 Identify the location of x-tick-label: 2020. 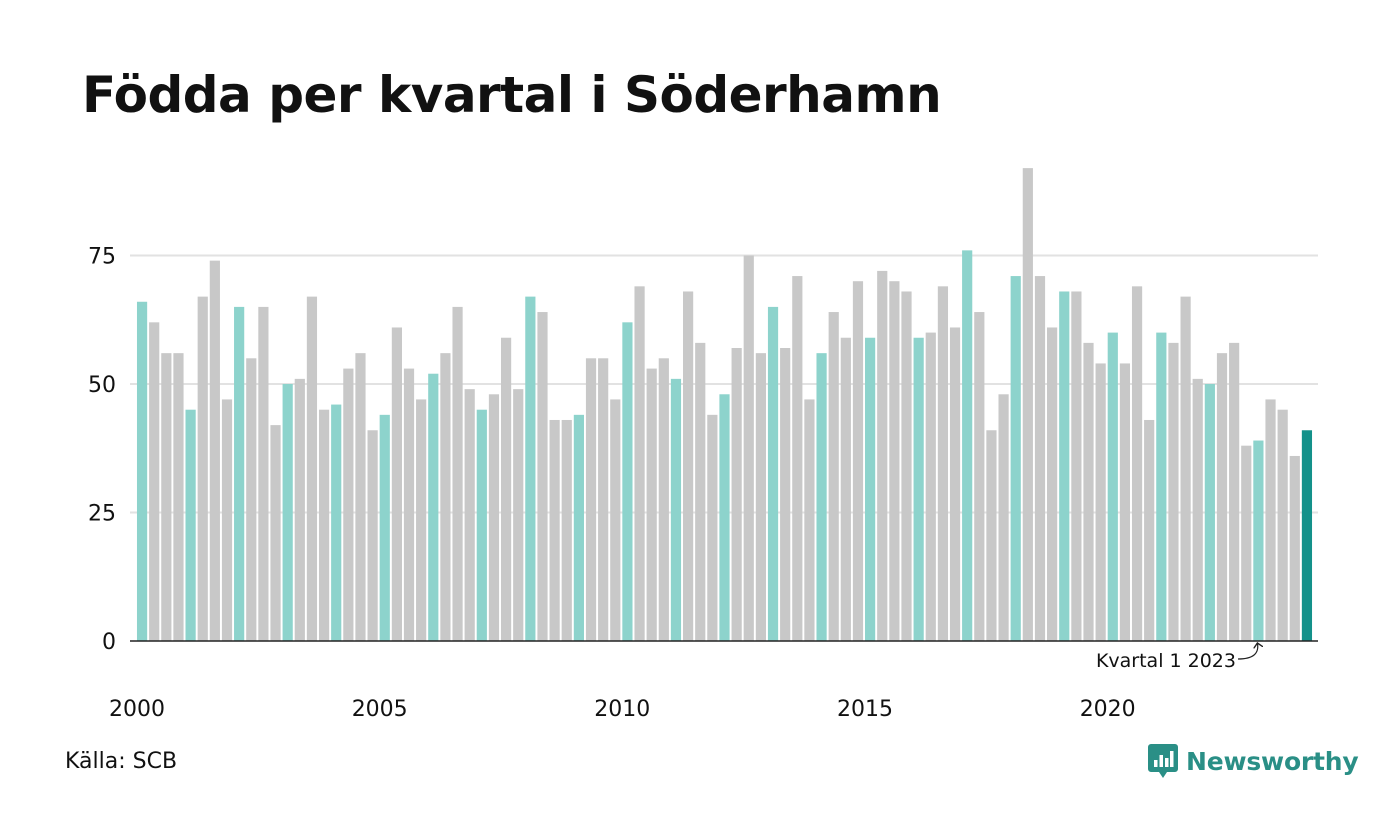
(1108, 709).